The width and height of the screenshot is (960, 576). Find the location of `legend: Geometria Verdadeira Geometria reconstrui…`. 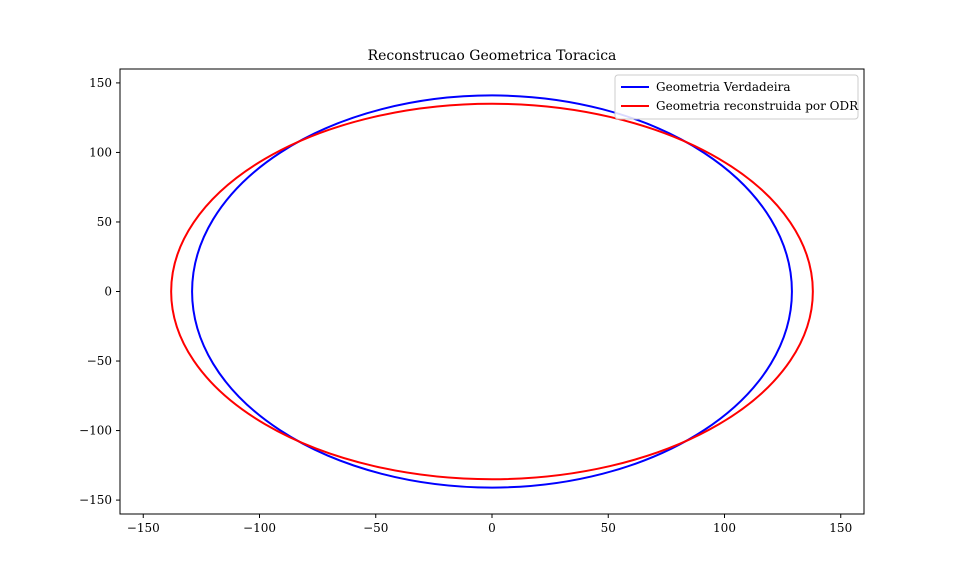

legend: Geometria Verdadeira Geometria reconstrui… is located at coordinates (736, 97).